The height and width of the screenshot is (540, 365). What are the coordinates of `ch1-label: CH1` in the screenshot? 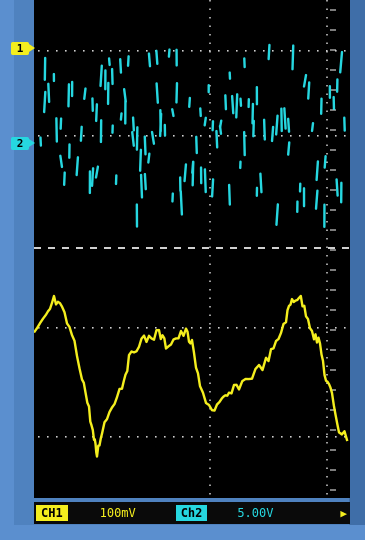 It's located at (52, 513).